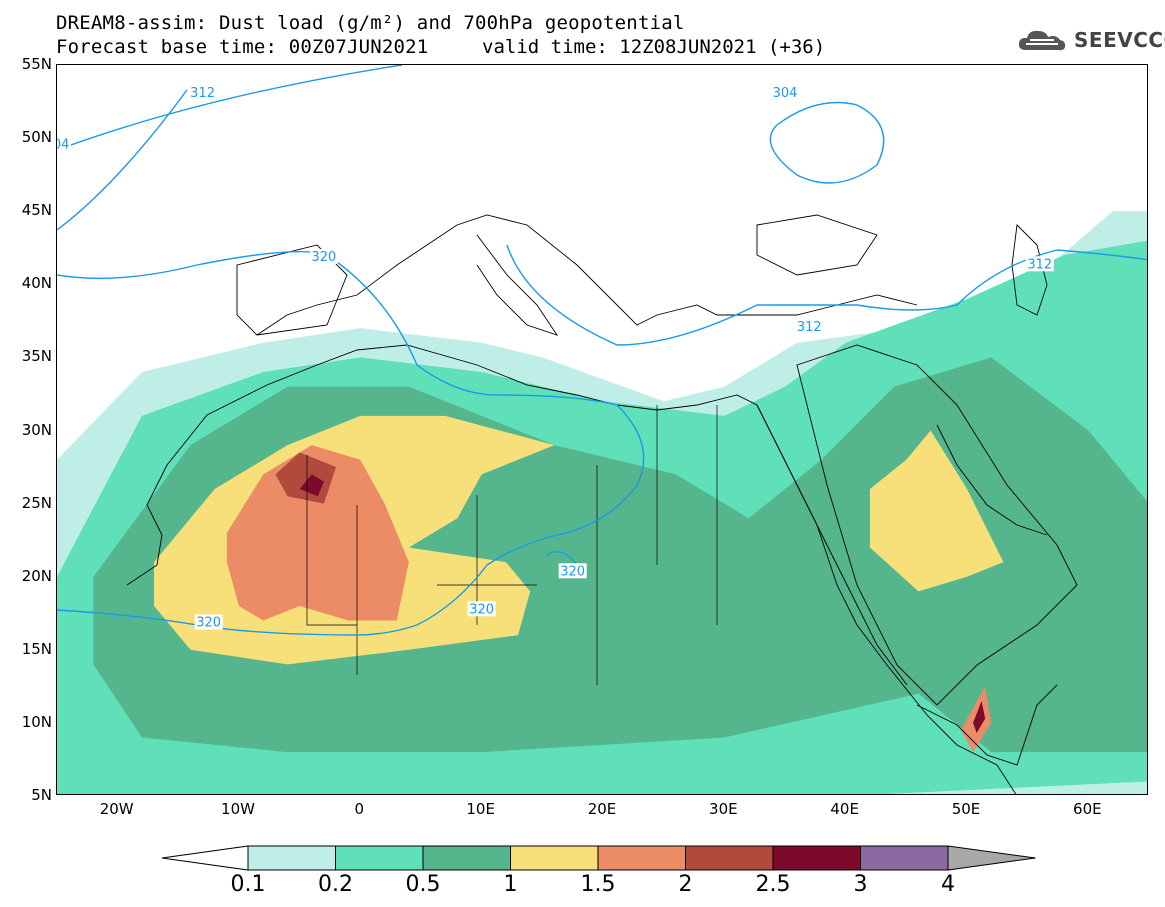 The width and height of the screenshot is (1165, 907). I want to click on latitude-tick-label: 40N, so click(36, 283).